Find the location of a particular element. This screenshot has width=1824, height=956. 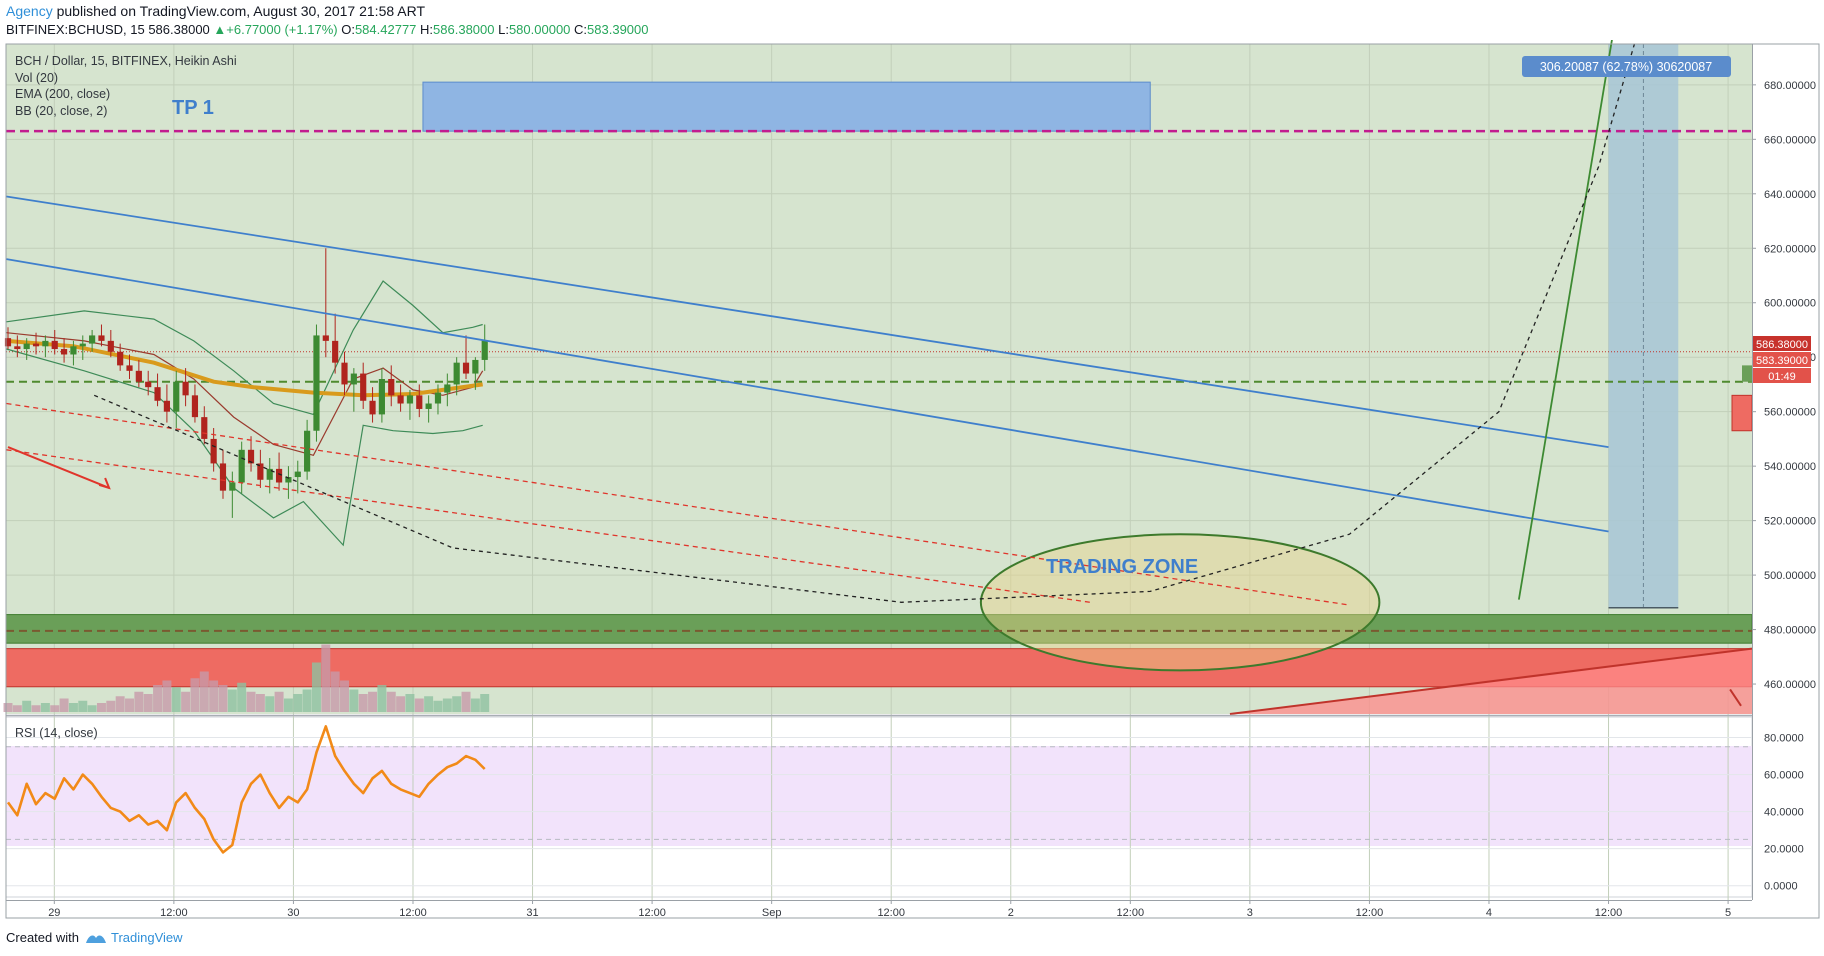

change-up-icon: ▲ is located at coordinates (220, 29).